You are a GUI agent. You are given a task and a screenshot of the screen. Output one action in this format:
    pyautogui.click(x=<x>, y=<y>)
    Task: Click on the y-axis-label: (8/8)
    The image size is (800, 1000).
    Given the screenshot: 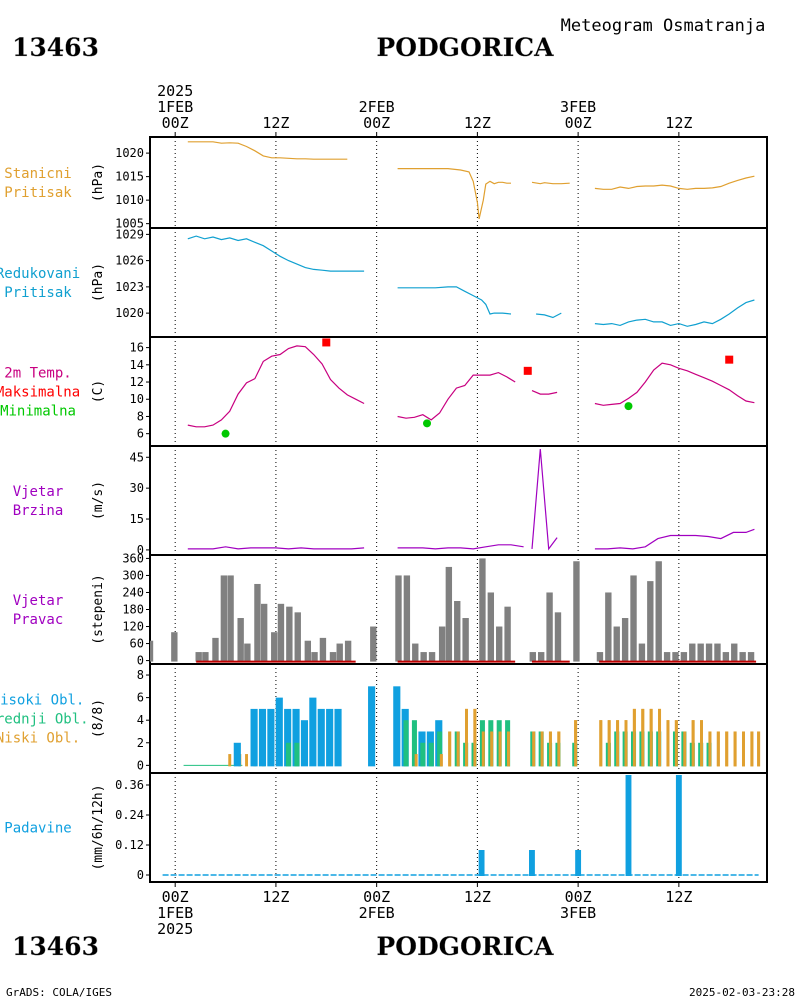 What is the action you would take?
    pyautogui.click(x=98, y=718)
    